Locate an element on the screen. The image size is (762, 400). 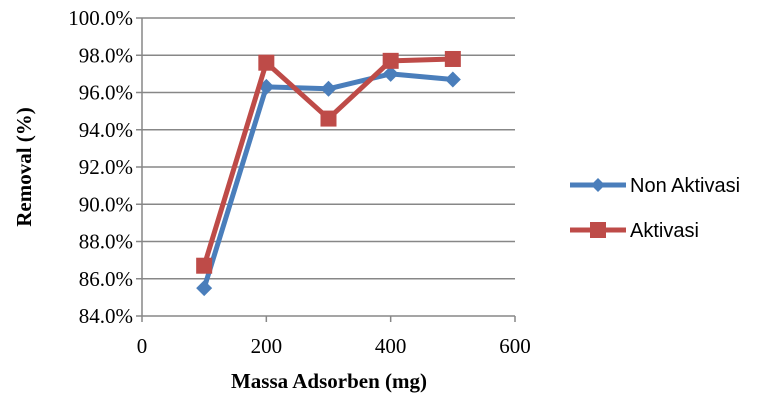
legend-label: Non Aktivasi is located at coordinates (685, 186).